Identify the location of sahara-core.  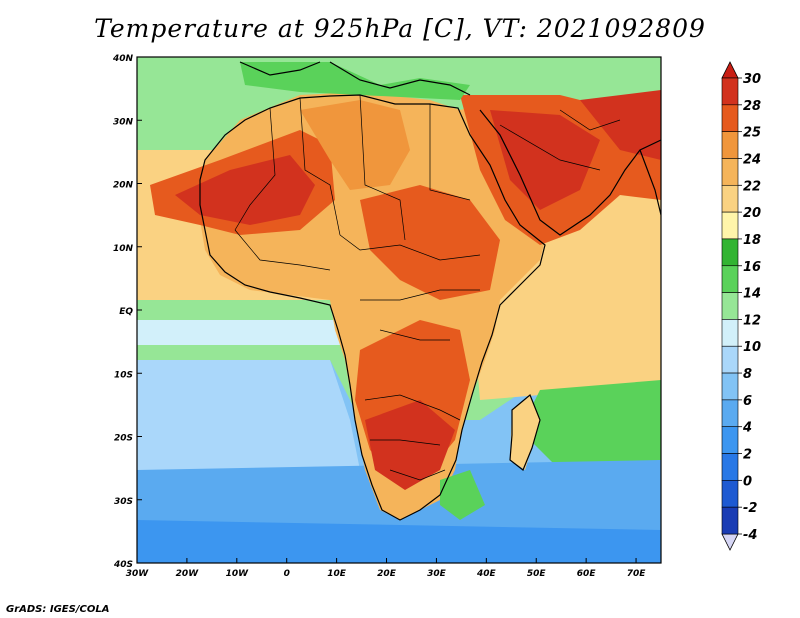
(245, 190).